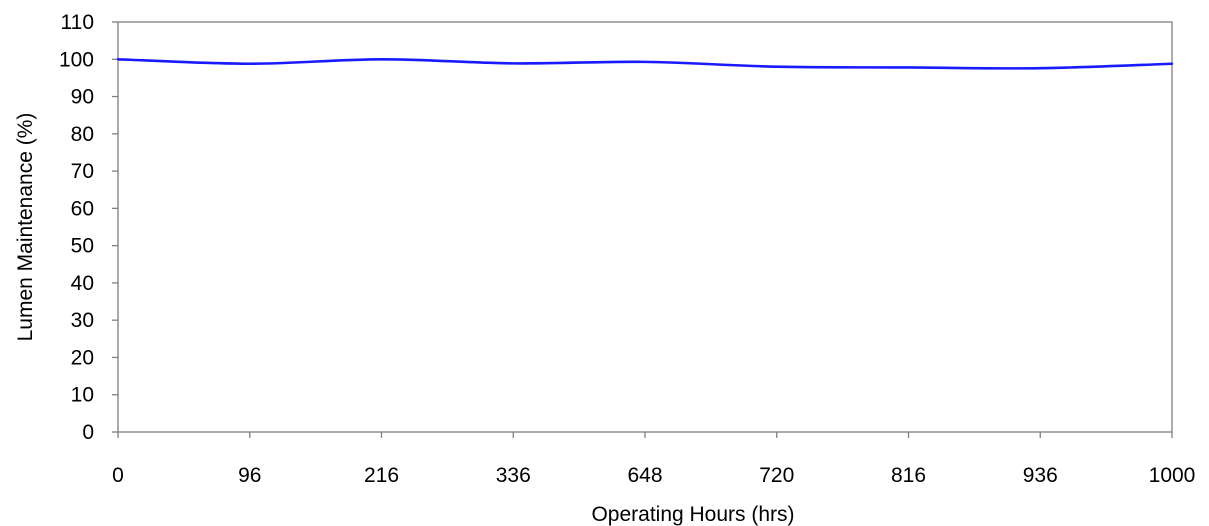 This screenshot has width=1209, height=526. Describe the element at coordinates (88, 432) in the screenshot. I see `y-tick-label: 0` at that location.